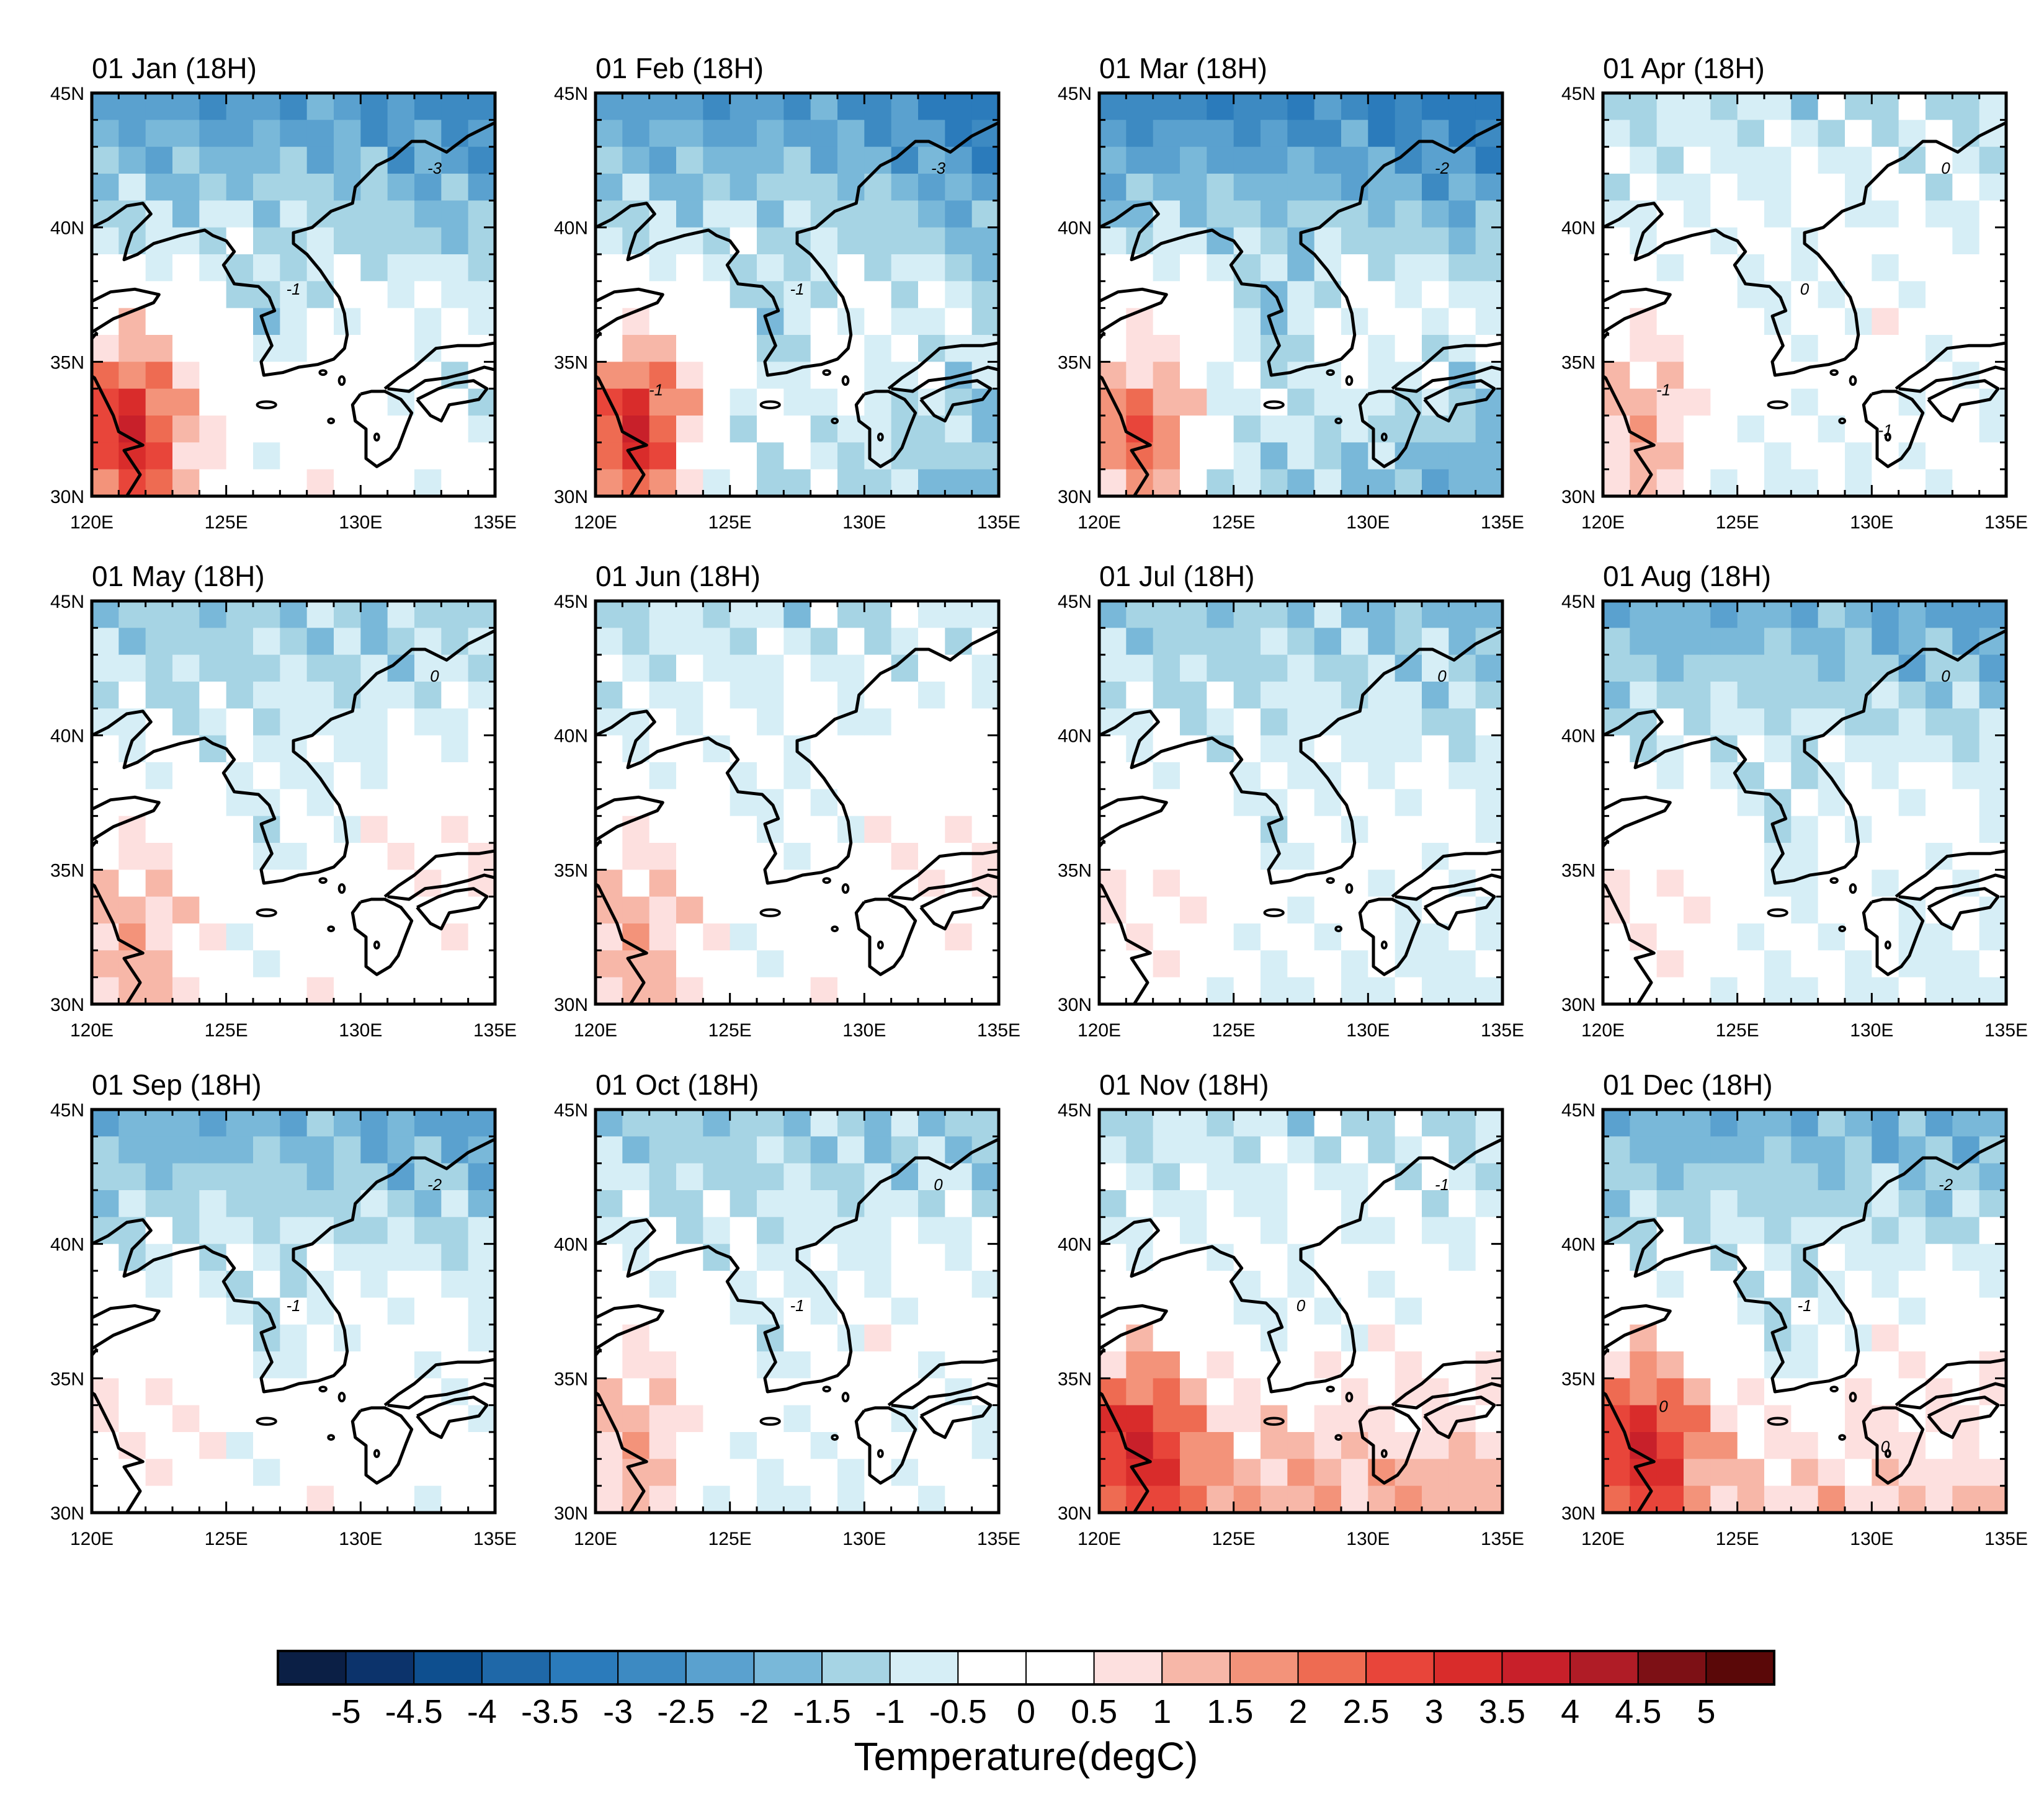 The height and width of the screenshot is (1793, 2044). Describe the element at coordinates (293, 294) in the screenshot. I see `temperature-field` at that location.